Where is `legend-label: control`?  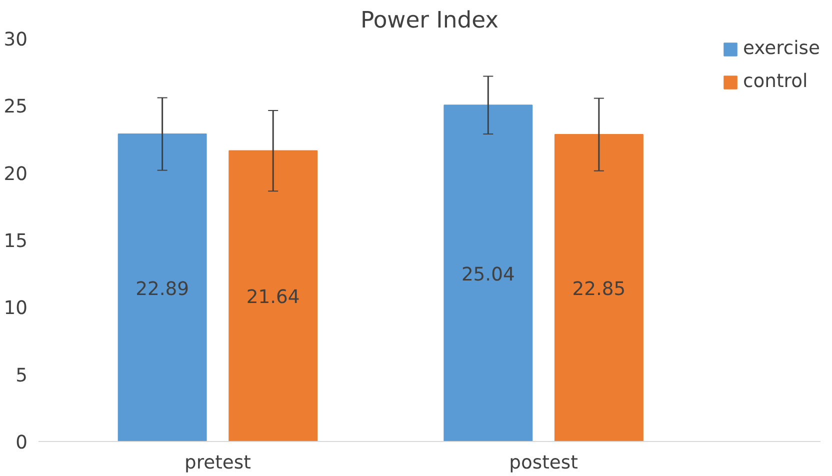
legend-label: control is located at coordinates (775, 81).